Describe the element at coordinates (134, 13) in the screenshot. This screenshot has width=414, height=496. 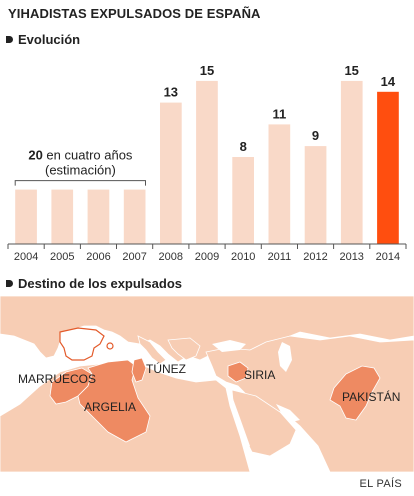
I see `chart-title: YIHADISTAS EXPULSADOS DE ESPAÑA` at that location.